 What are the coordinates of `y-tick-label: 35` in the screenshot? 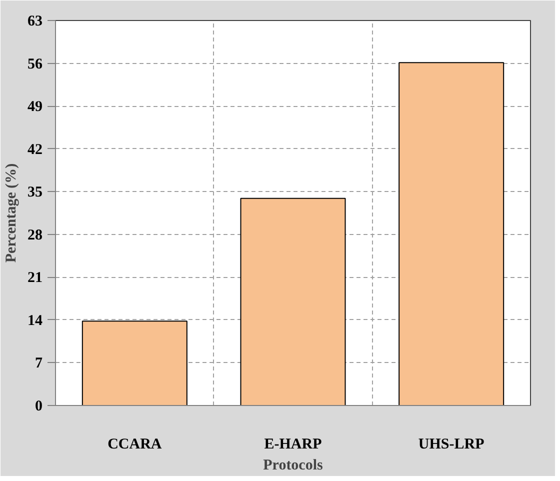 It's located at (35, 192).